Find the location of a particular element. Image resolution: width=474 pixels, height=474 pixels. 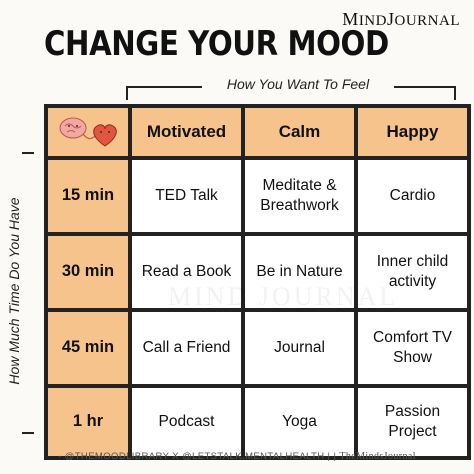

row-header-45-min: 45 min is located at coordinates (88, 348).